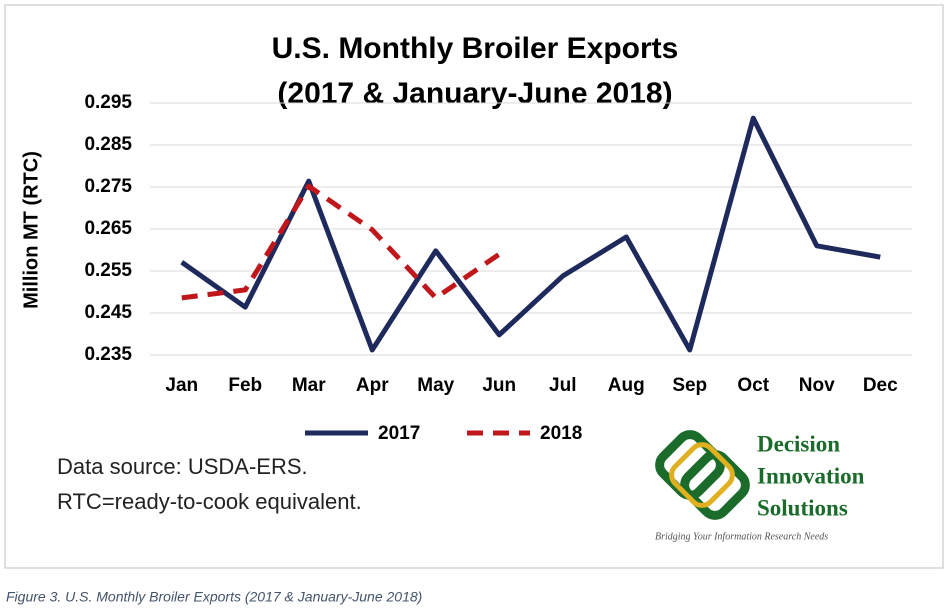 Image resolution: width=950 pixels, height=615 pixels. What do you see at coordinates (181, 385) in the screenshot?
I see `x-tick-label: Jan` at bounding box center [181, 385].